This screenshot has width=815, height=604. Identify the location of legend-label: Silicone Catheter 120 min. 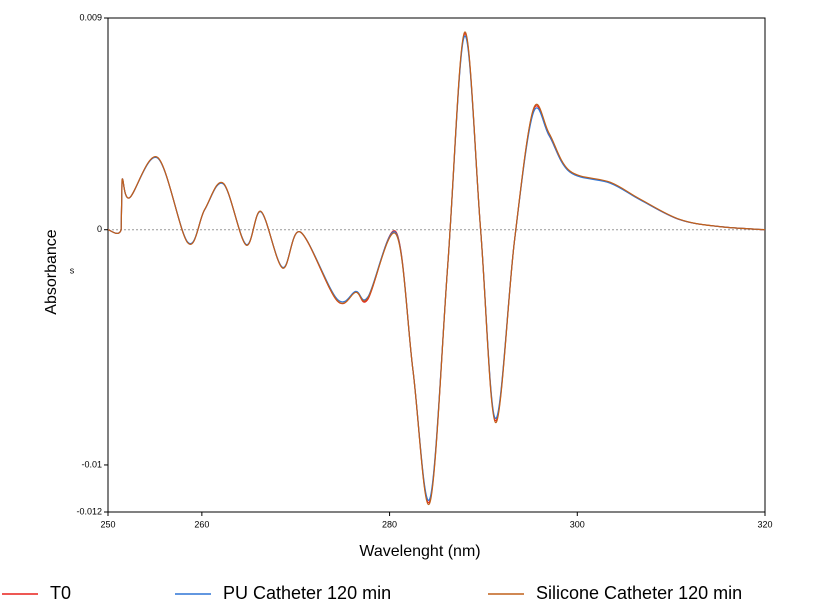
(639, 593).